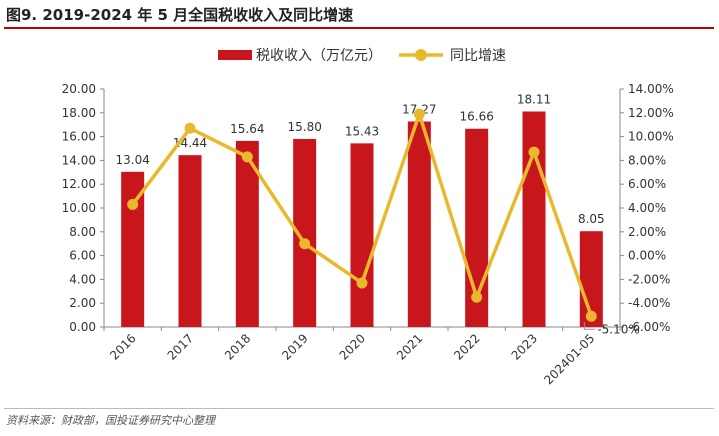  Describe the element at coordinates (82, 256) in the screenshot. I see `y-left-tick-label: 6.00` at that location.